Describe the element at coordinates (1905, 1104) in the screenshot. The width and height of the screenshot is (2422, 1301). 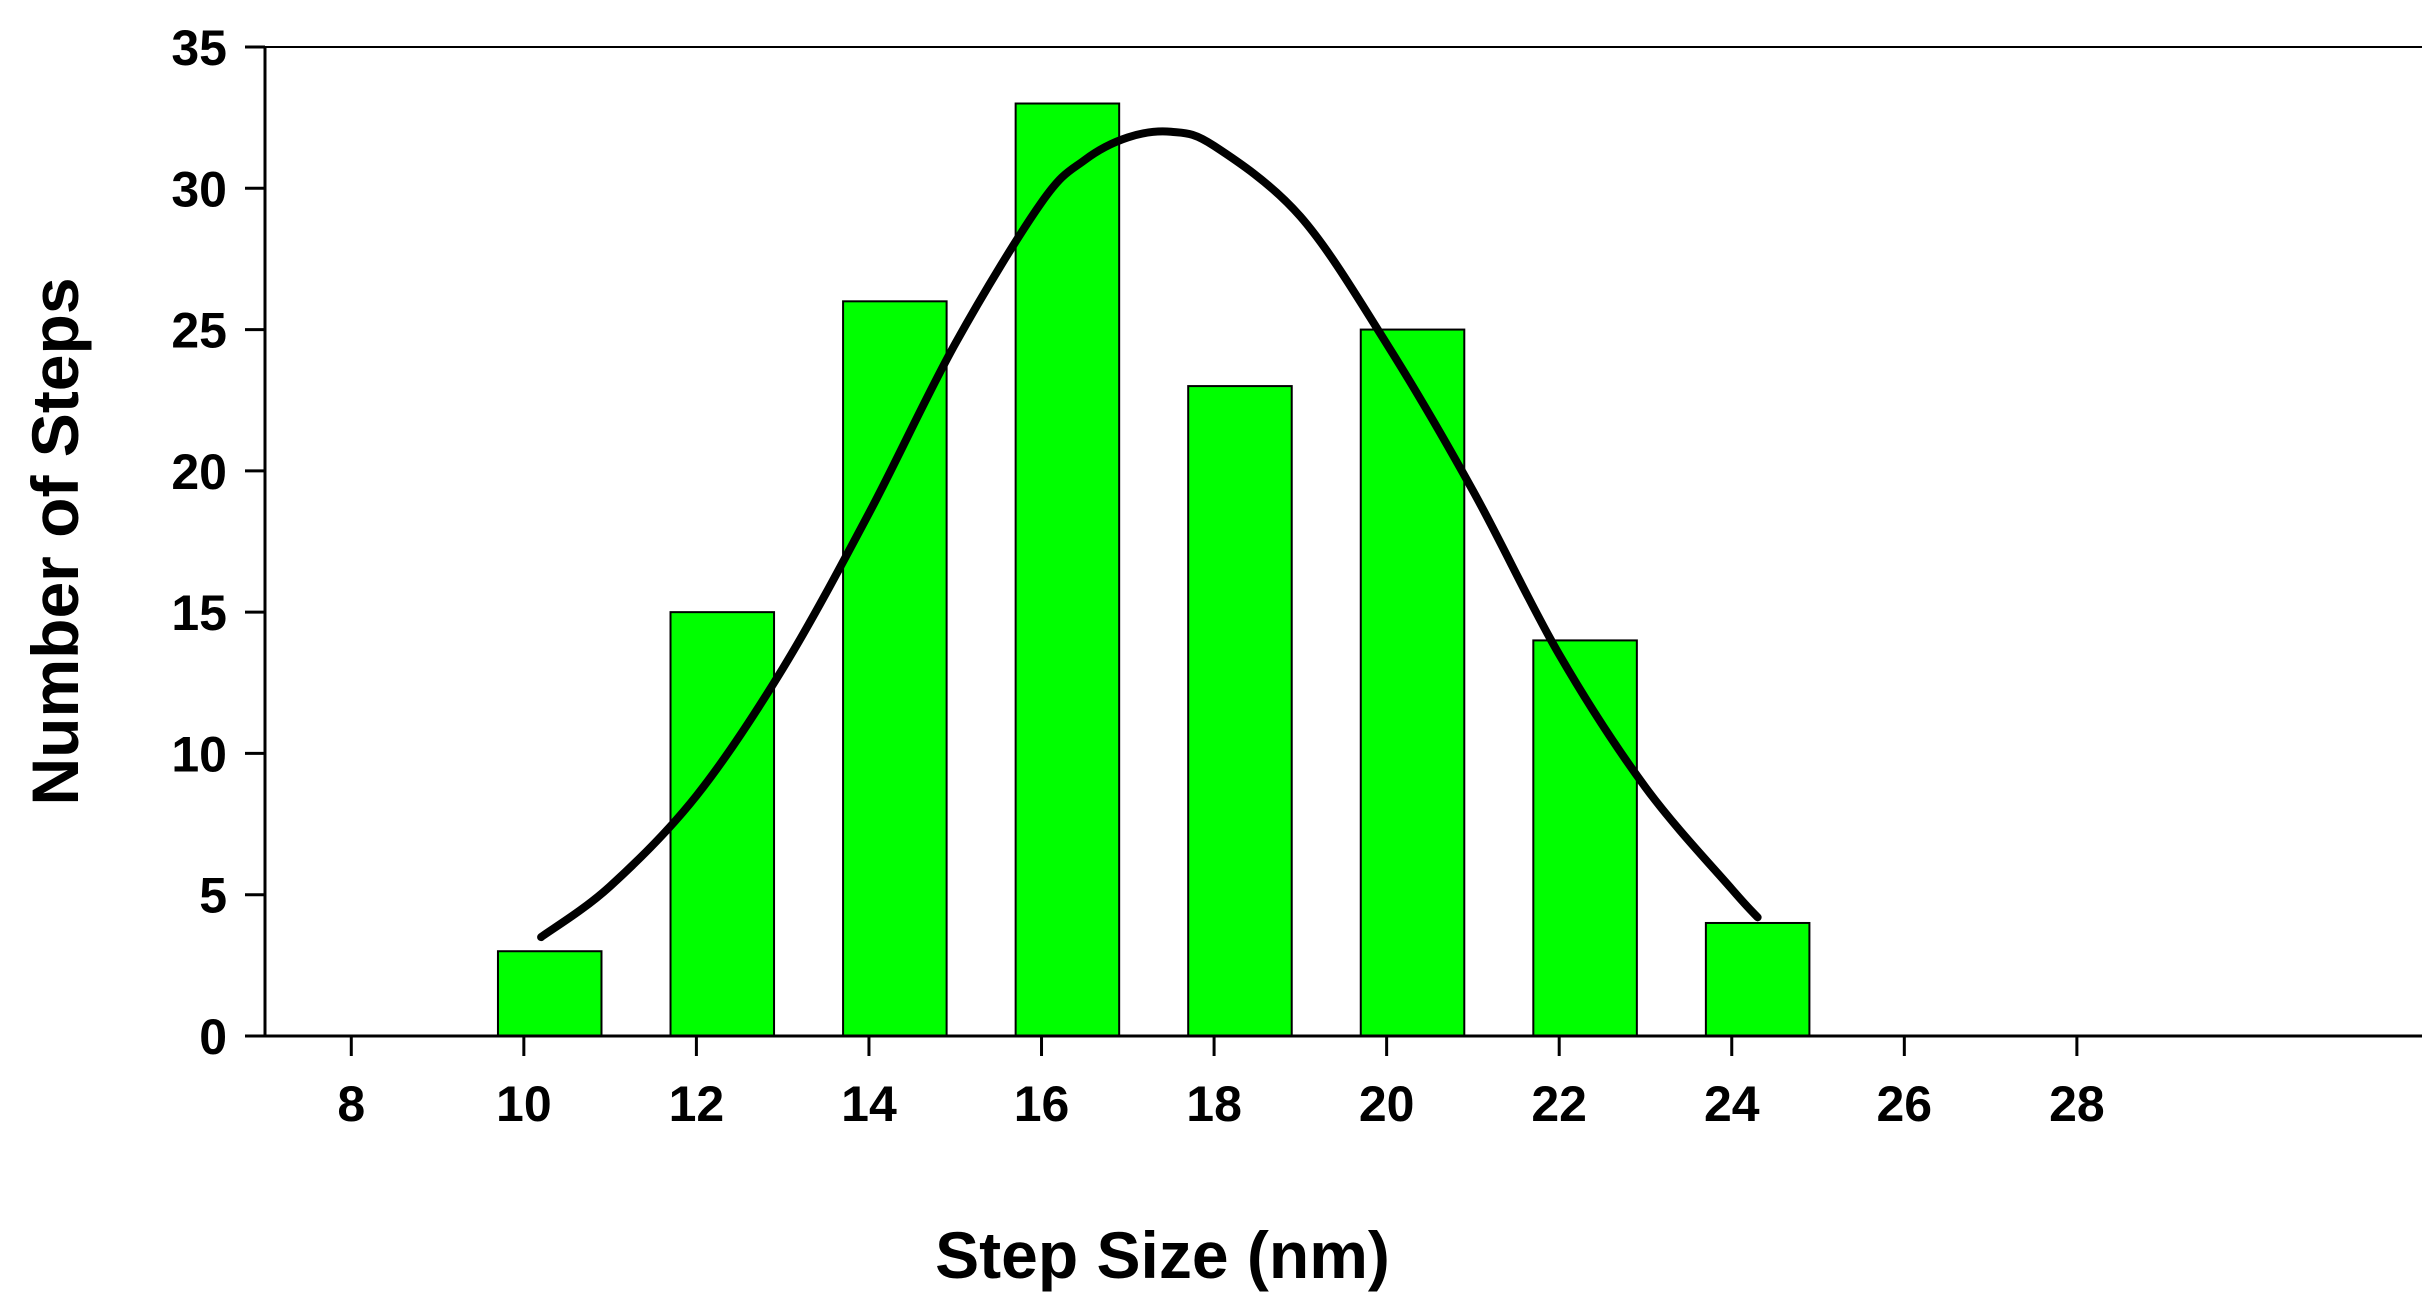
I see `x-tick-label: 26` at that location.